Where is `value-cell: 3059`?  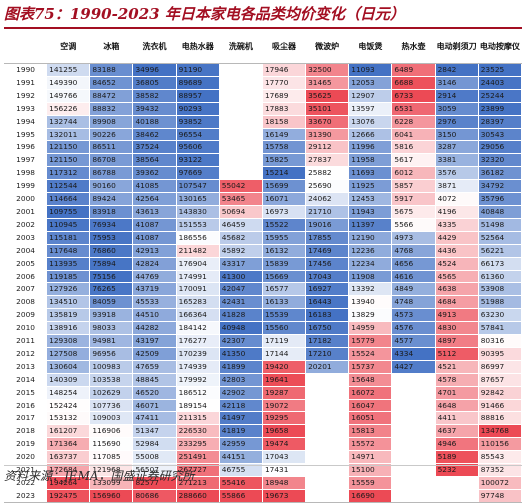
value-cell: 3059 is located at coordinates (456, 108).